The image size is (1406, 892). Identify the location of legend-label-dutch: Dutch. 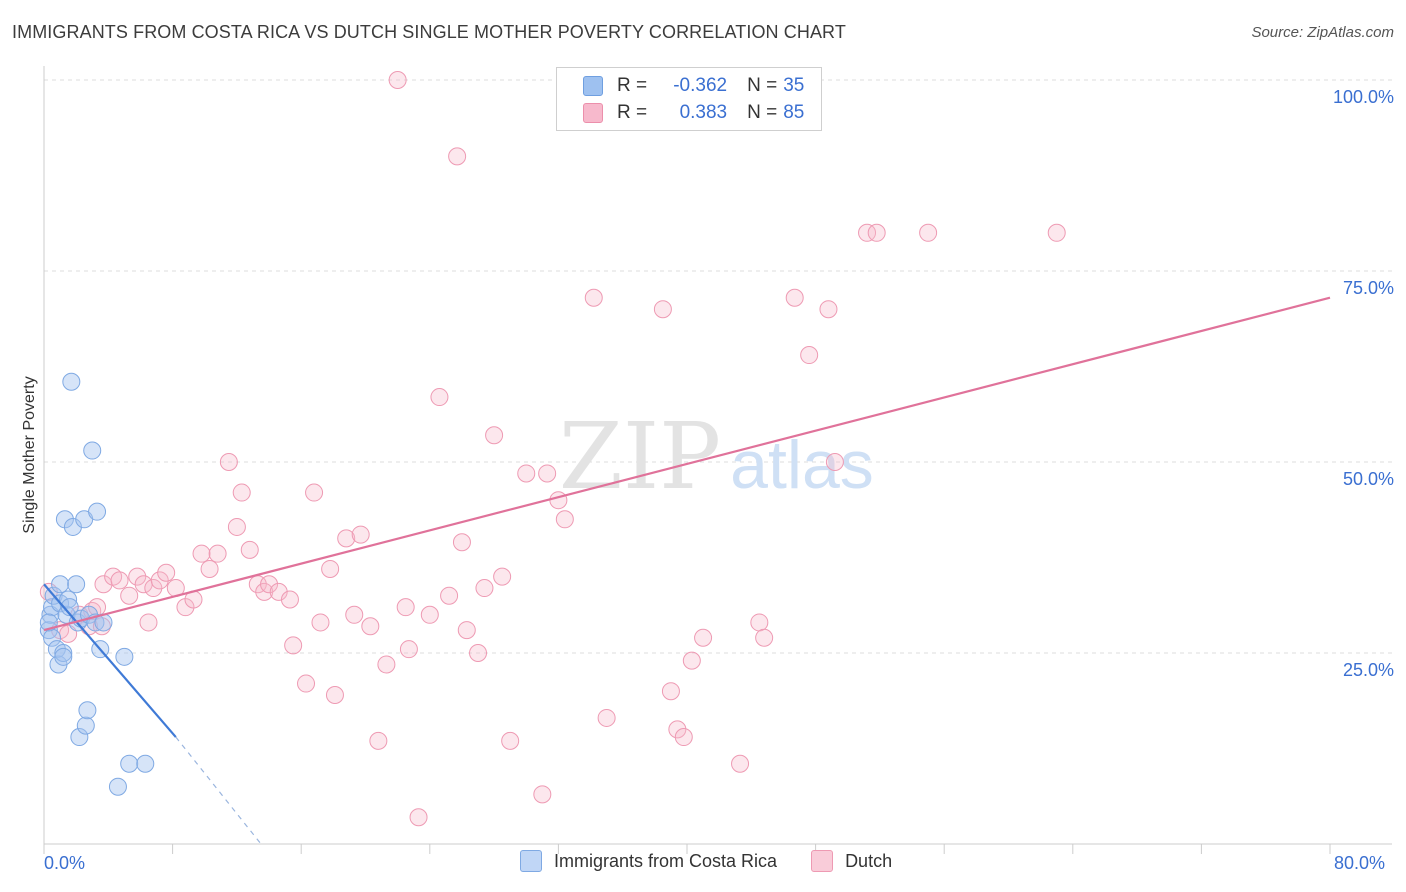
(869, 860).